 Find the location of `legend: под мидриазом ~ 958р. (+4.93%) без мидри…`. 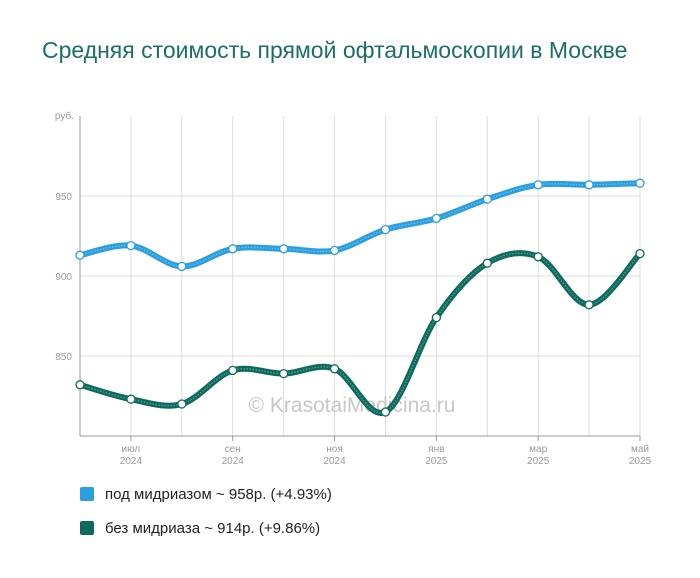

legend: под мидриазом ~ 958р. (+4.93%) без мидри… is located at coordinates (206, 518).